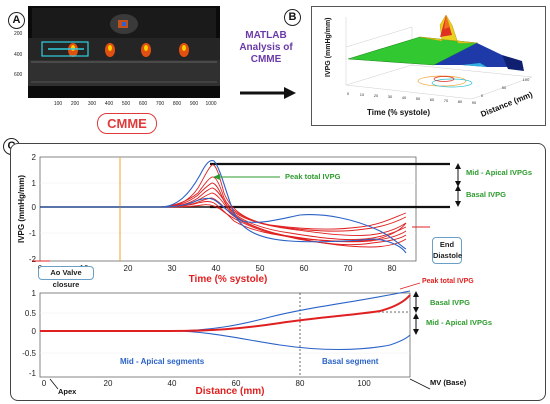 Image resolution: width=550 pixels, height=404 pixels. What do you see at coordinates (230, 391) in the screenshot?
I see `bottom-xlabel: Distance (mm)` at bounding box center [230, 391].